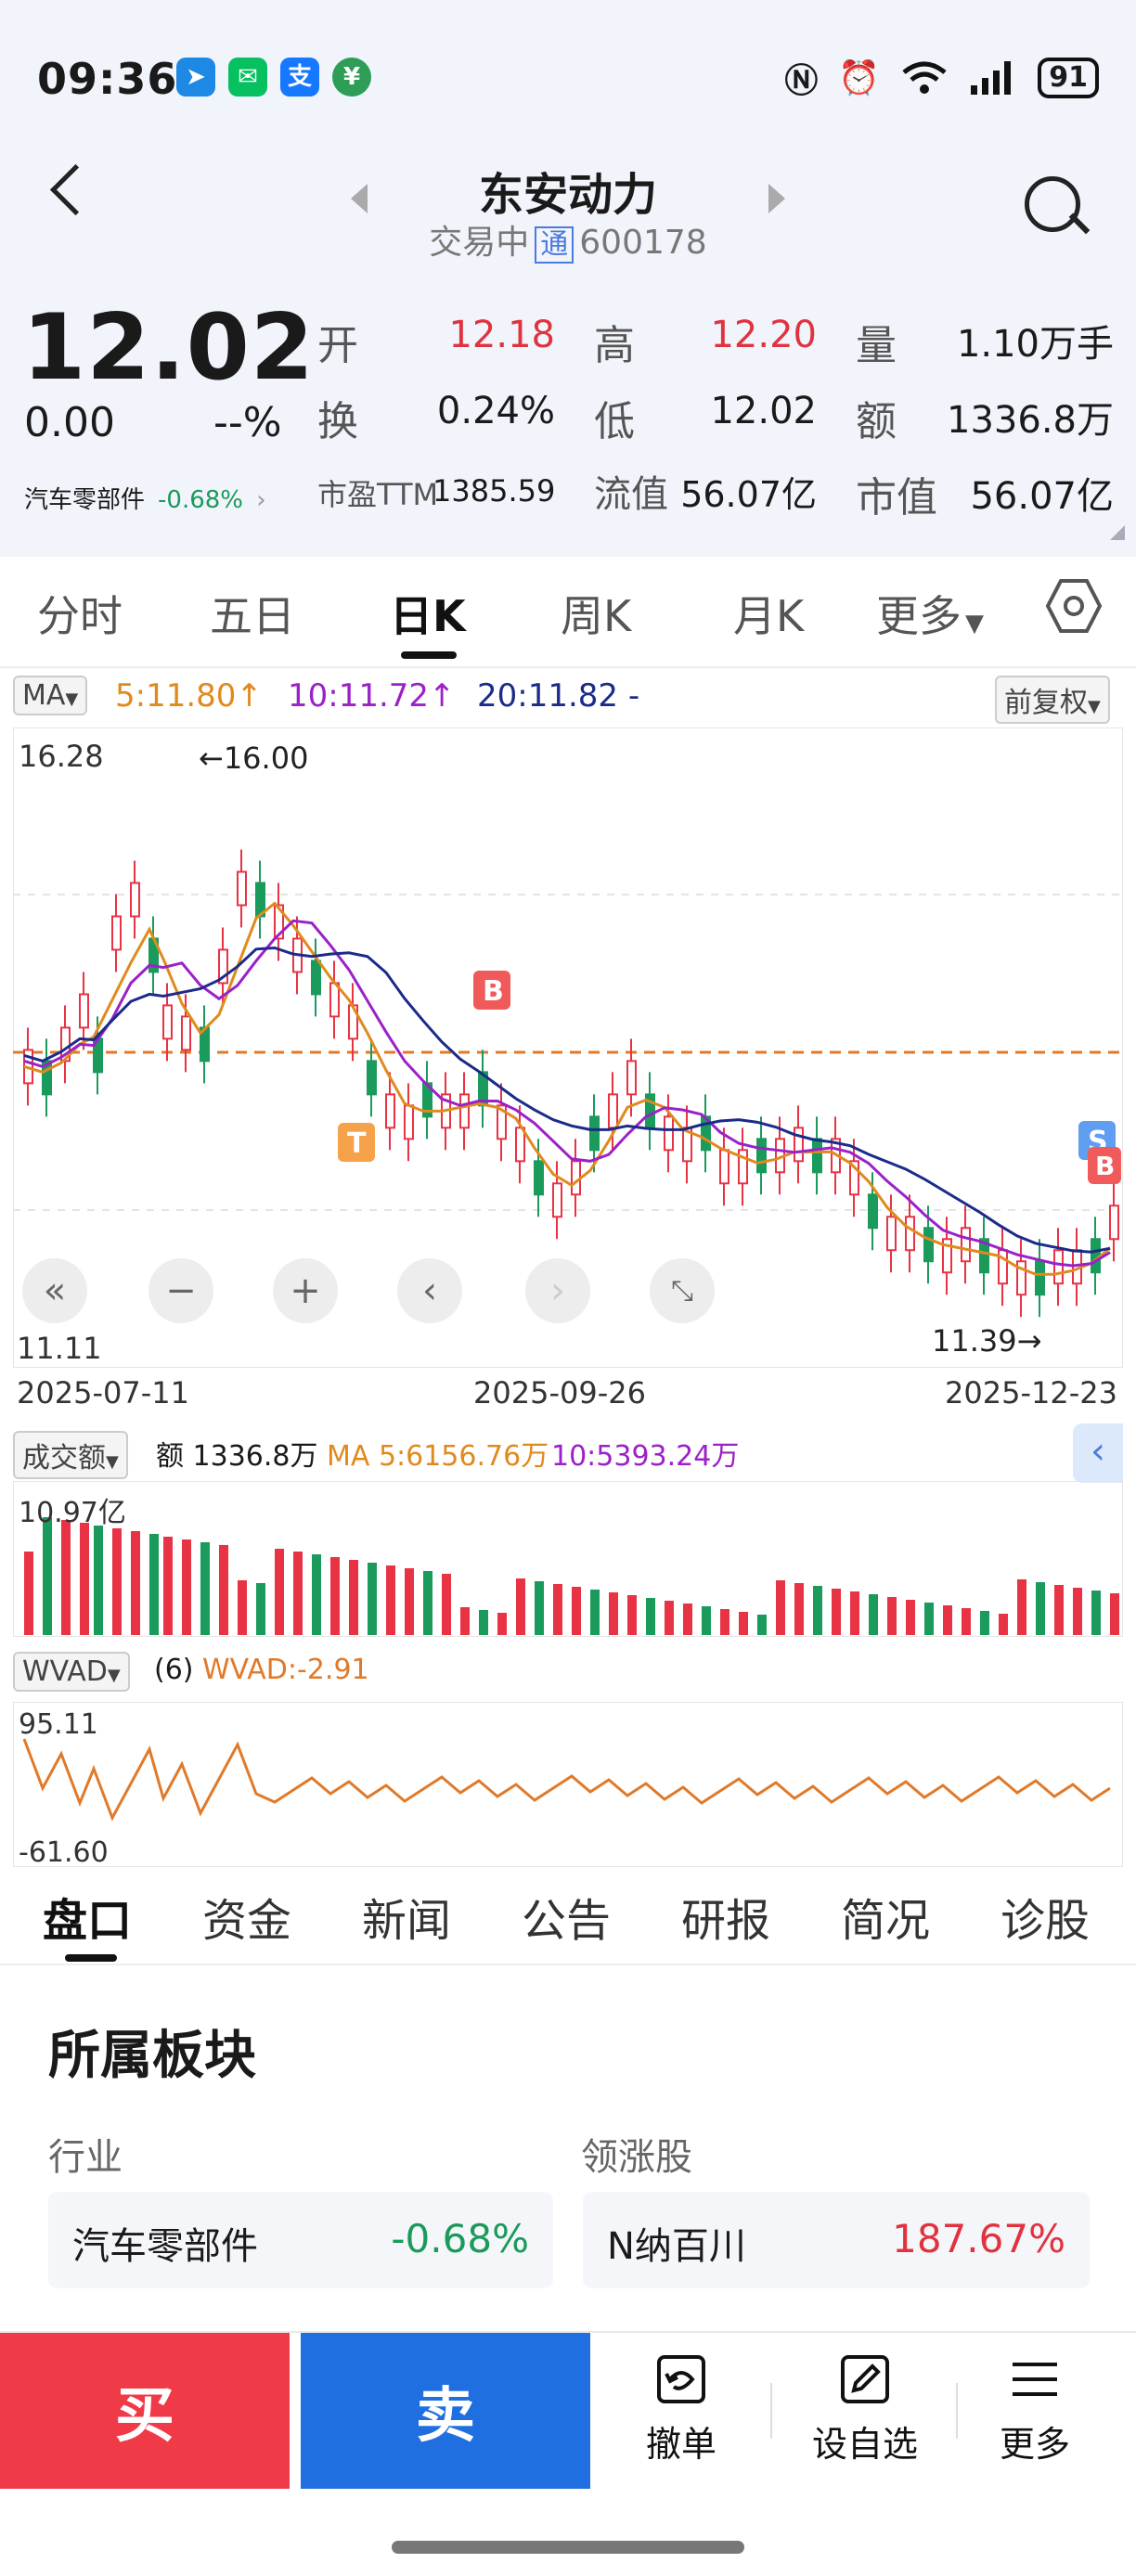 This screenshot has width=1136, height=2576. I want to click on tab-more: 更多 ▼, so click(930, 614).